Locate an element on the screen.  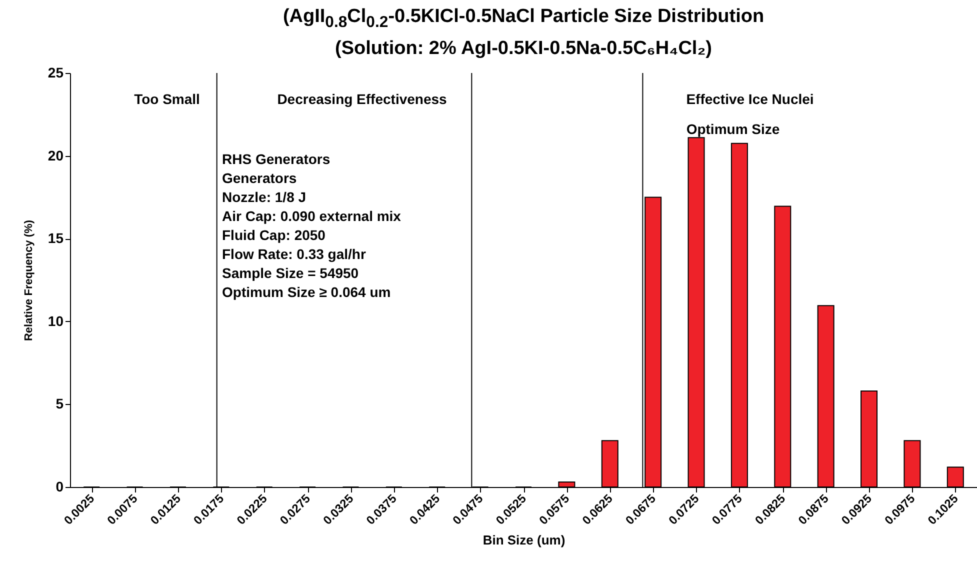
annotation: Air Cap: 0.090 external mix is located at coordinates (312, 216).